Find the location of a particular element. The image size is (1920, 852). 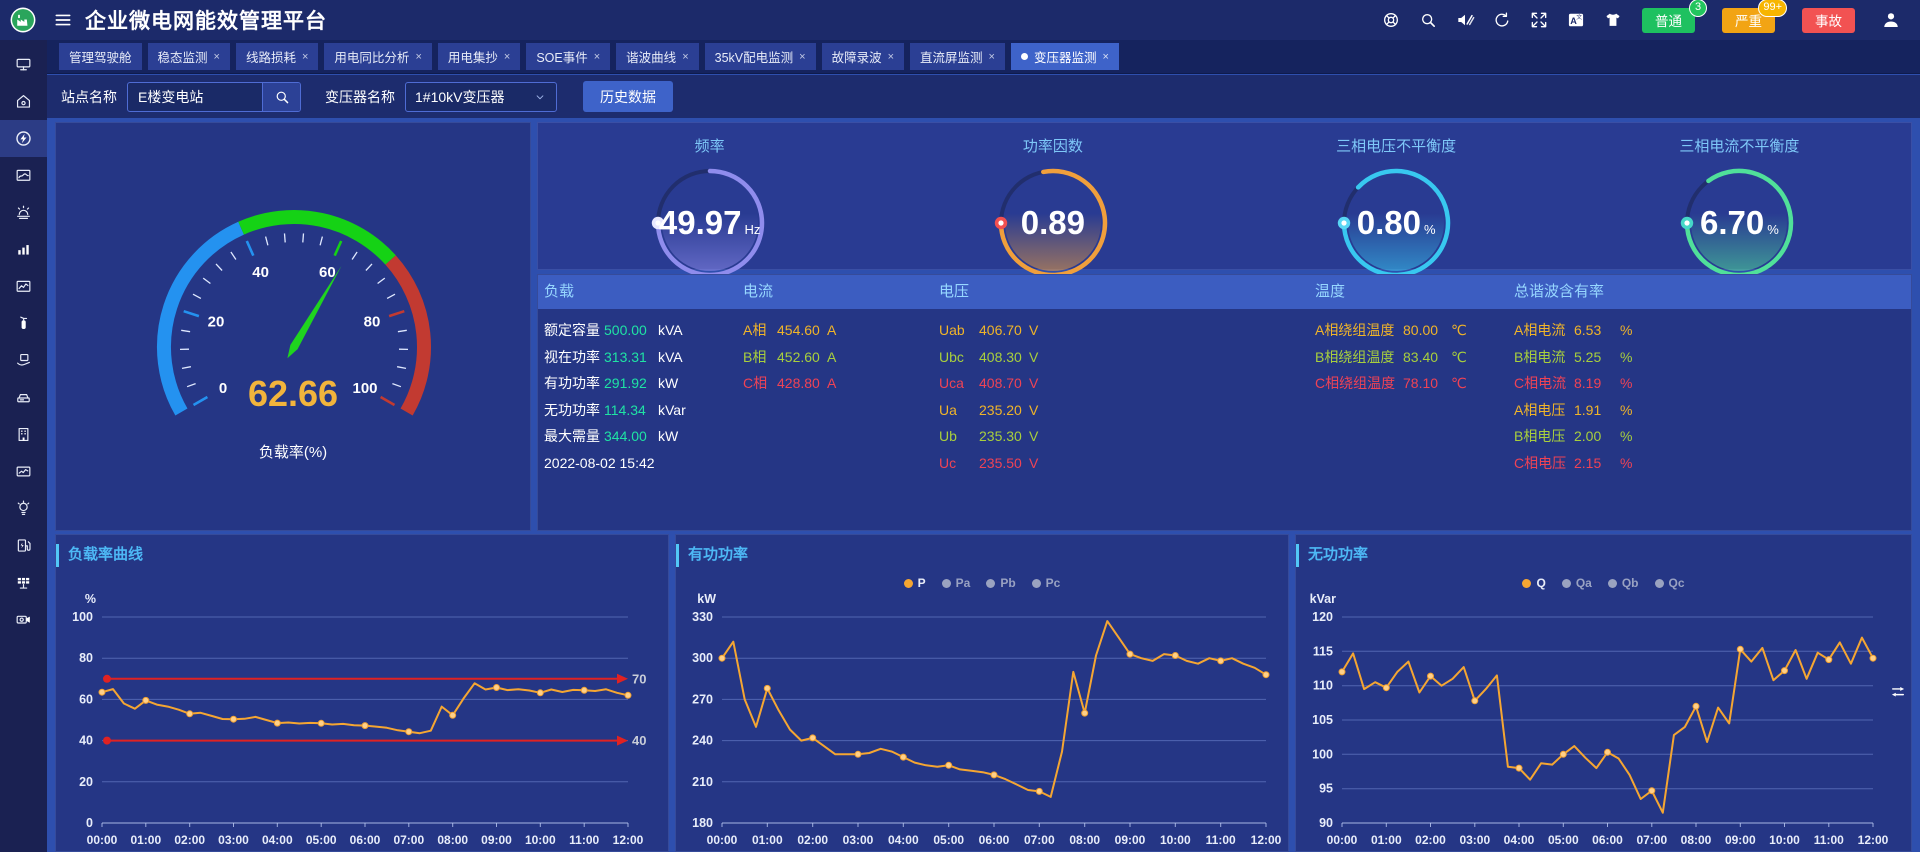

legend-item-Pa: Pa is located at coordinates (955, 583).